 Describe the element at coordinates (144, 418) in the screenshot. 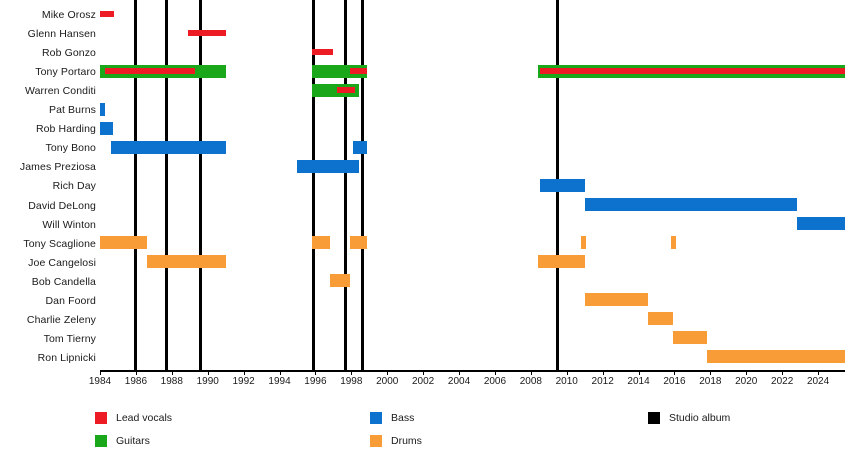

I see `legend-label: Lead vocals` at that location.